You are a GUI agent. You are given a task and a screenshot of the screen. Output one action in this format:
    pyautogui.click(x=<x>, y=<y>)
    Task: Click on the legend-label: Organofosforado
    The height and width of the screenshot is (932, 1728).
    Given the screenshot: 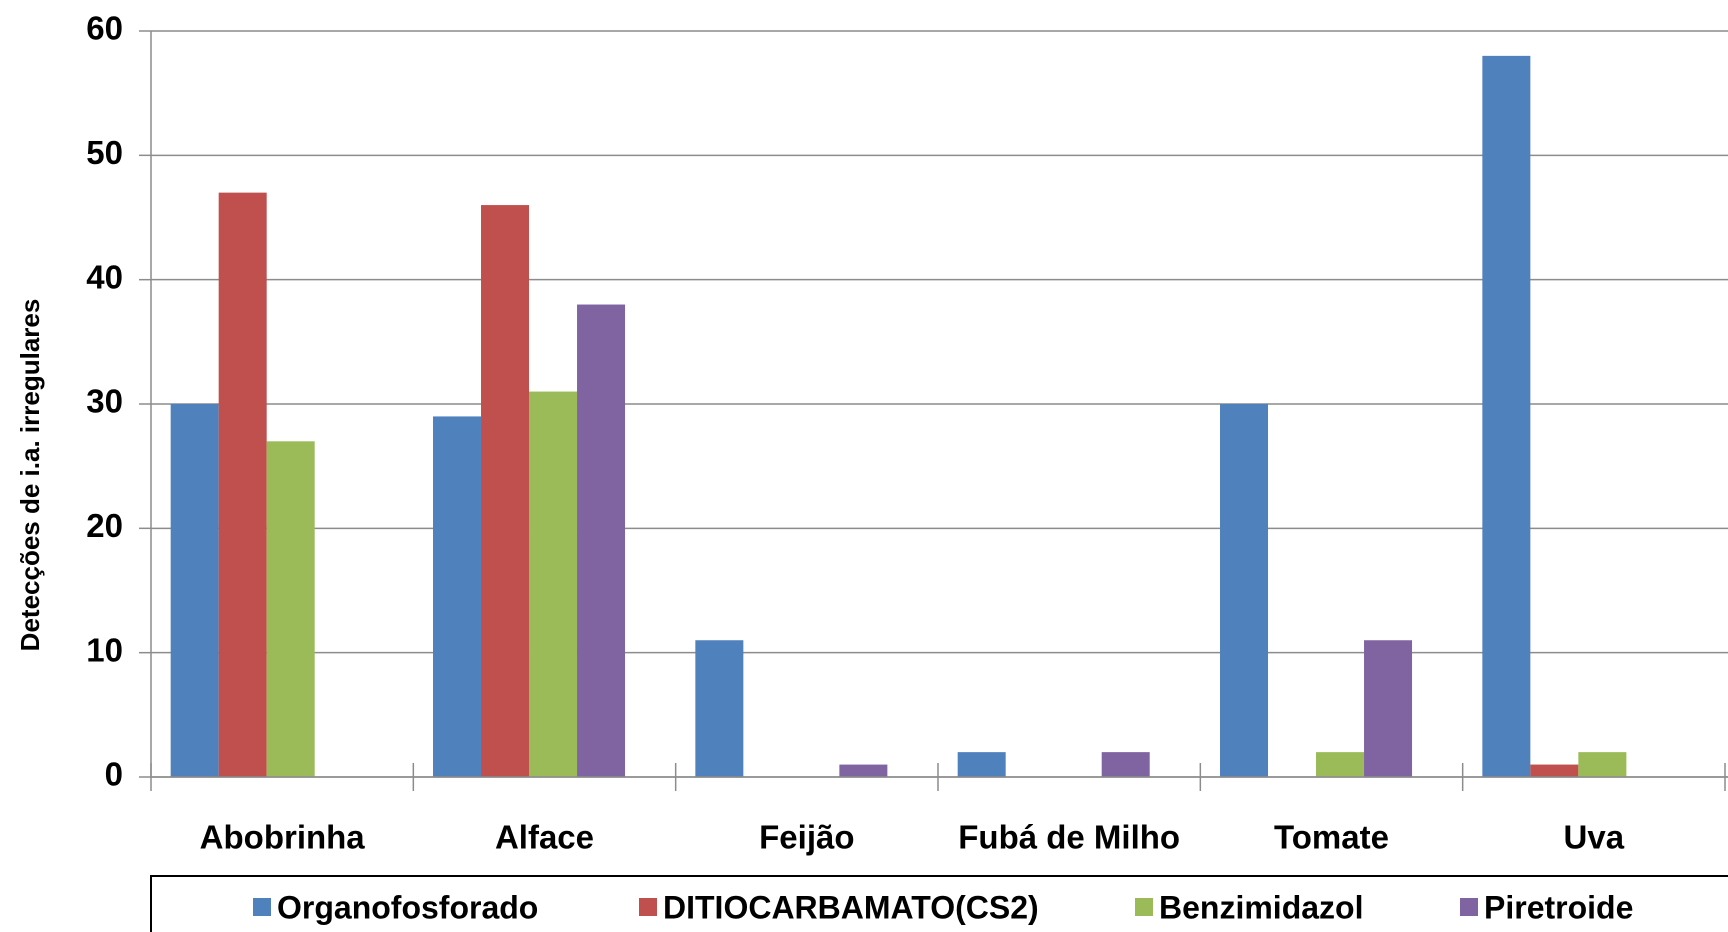 What is the action you would take?
    pyautogui.click(x=407, y=907)
    